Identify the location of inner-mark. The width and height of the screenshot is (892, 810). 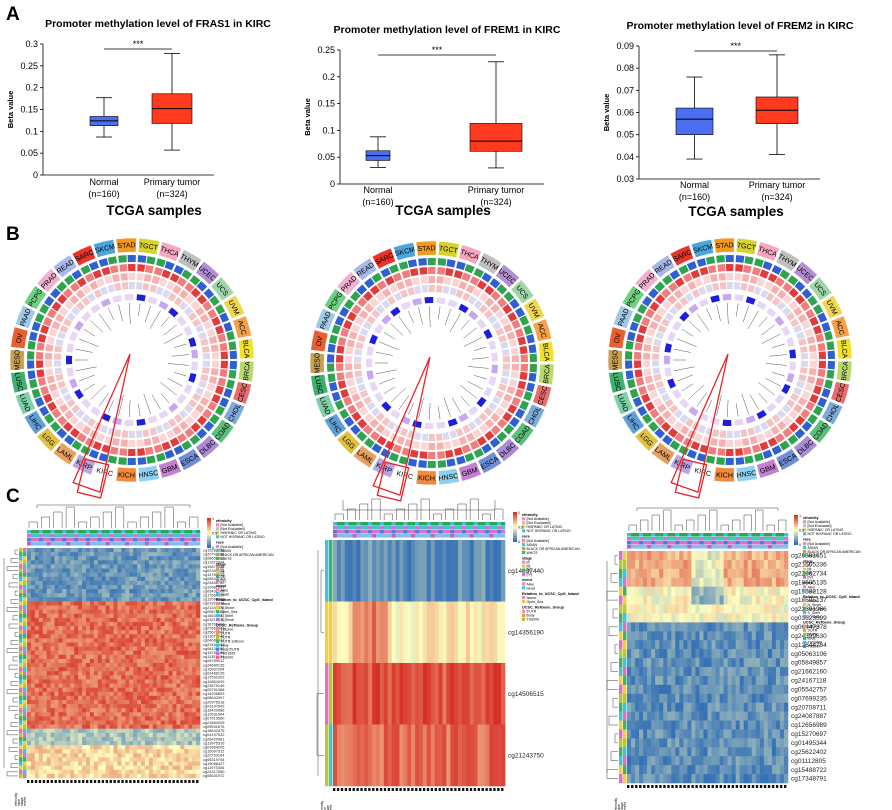
(194, 366).